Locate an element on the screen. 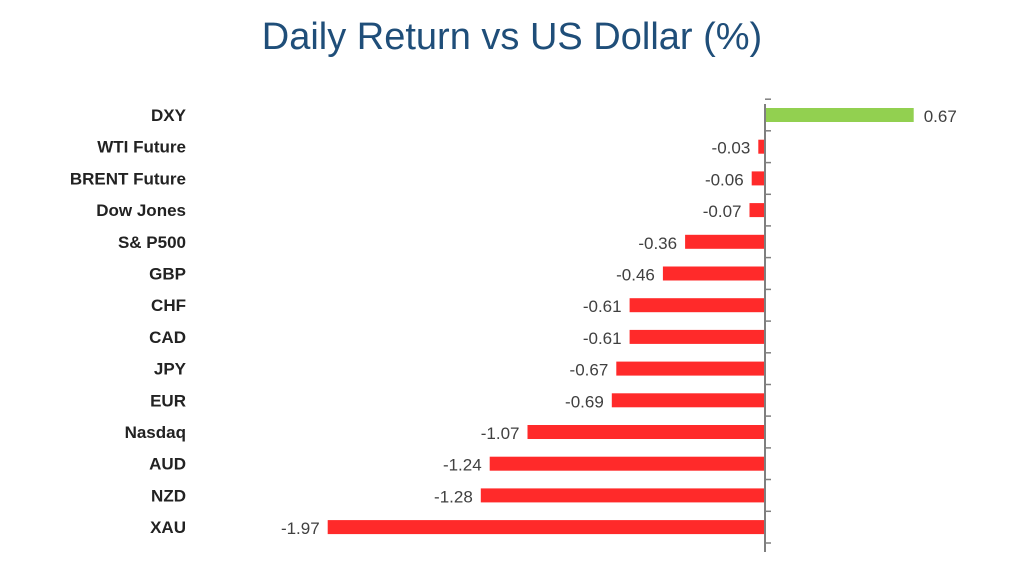  bar-xau is located at coordinates (546, 527).